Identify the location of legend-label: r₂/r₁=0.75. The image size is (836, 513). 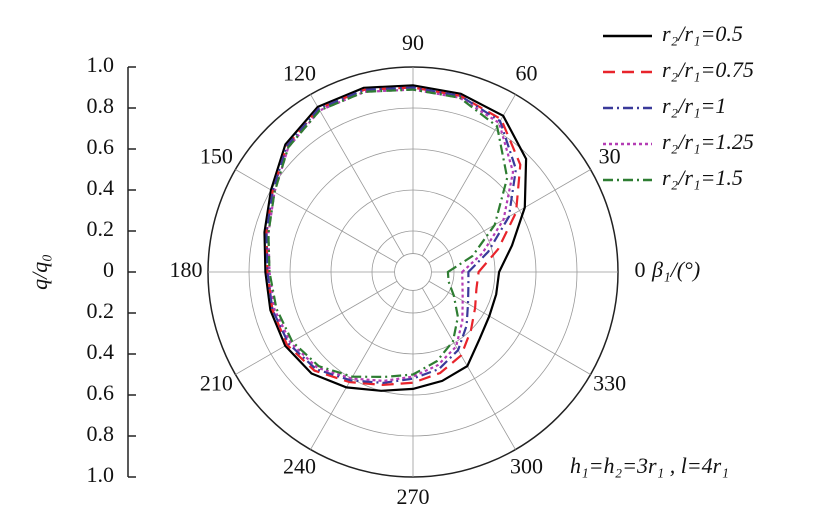
(708, 69).